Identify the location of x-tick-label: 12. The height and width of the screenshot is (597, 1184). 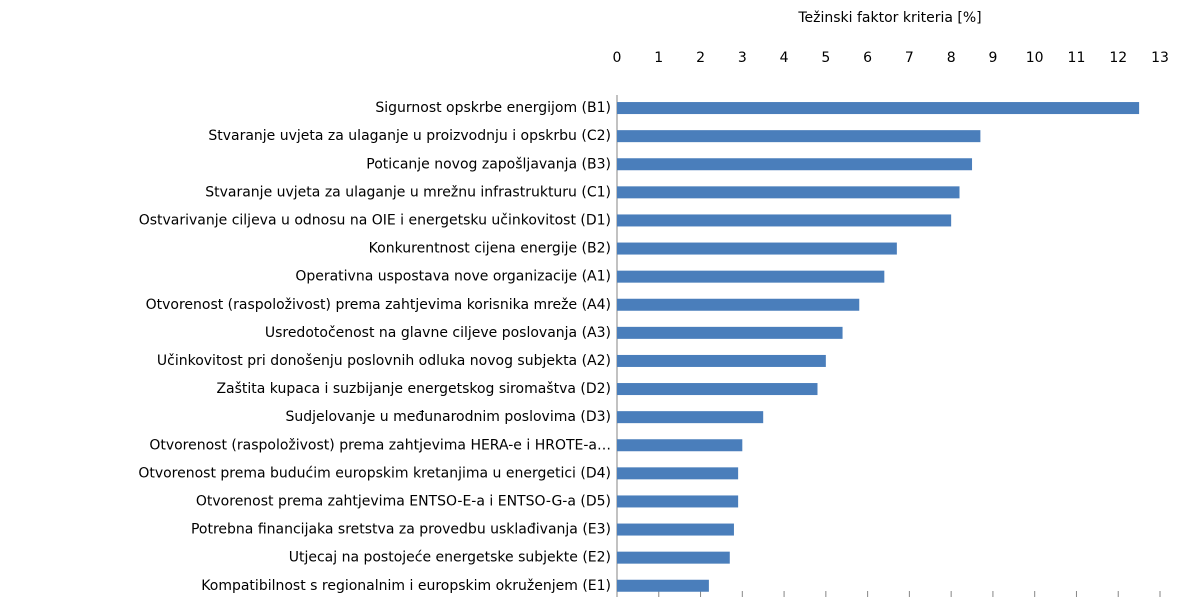
(1118, 58).